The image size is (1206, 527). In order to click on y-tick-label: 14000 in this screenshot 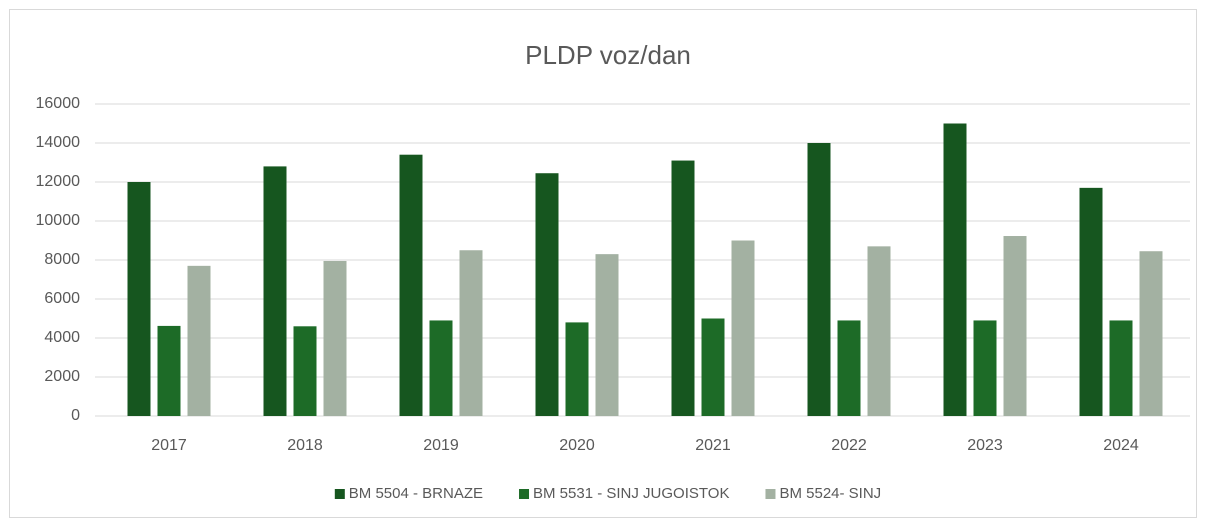, I will do `click(58, 142)`.